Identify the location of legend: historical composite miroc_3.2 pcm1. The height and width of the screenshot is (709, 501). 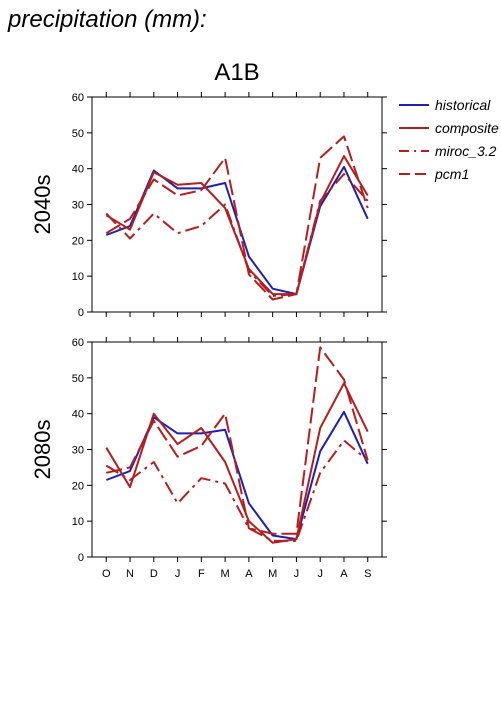
(449, 139).